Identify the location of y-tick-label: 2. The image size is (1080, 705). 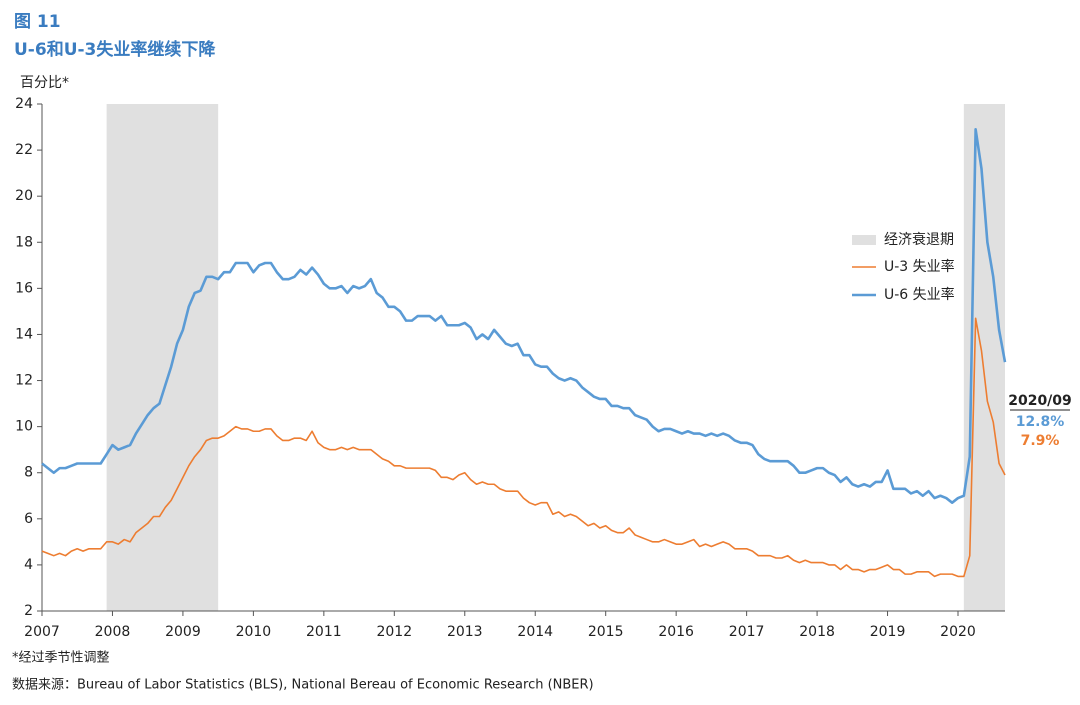
(28, 611).